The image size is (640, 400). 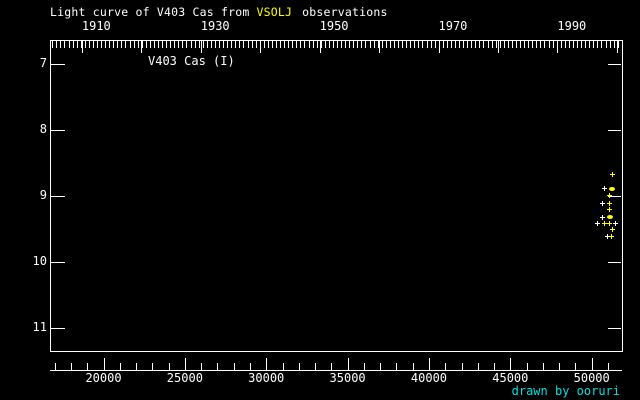 What do you see at coordinates (43, 195) in the screenshot?
I see `y-axis-label: 9` at bounding box center [43, 195].